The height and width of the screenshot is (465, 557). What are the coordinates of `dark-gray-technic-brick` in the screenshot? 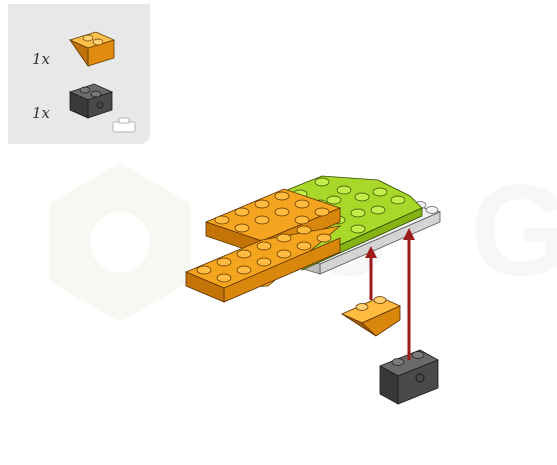 It's located at (409, 377).